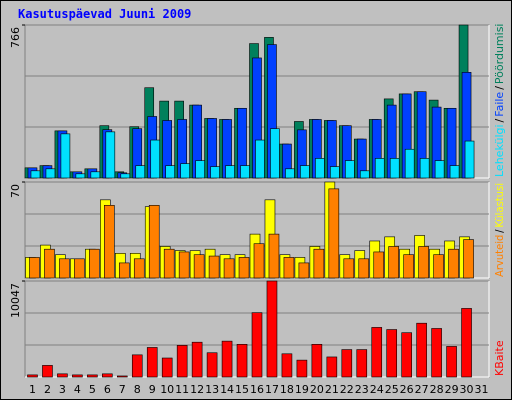  What do you see at coordinates (422, 389) in the screenshot?
I see `x-tick-label: 27` at bounding box center [422, 389].